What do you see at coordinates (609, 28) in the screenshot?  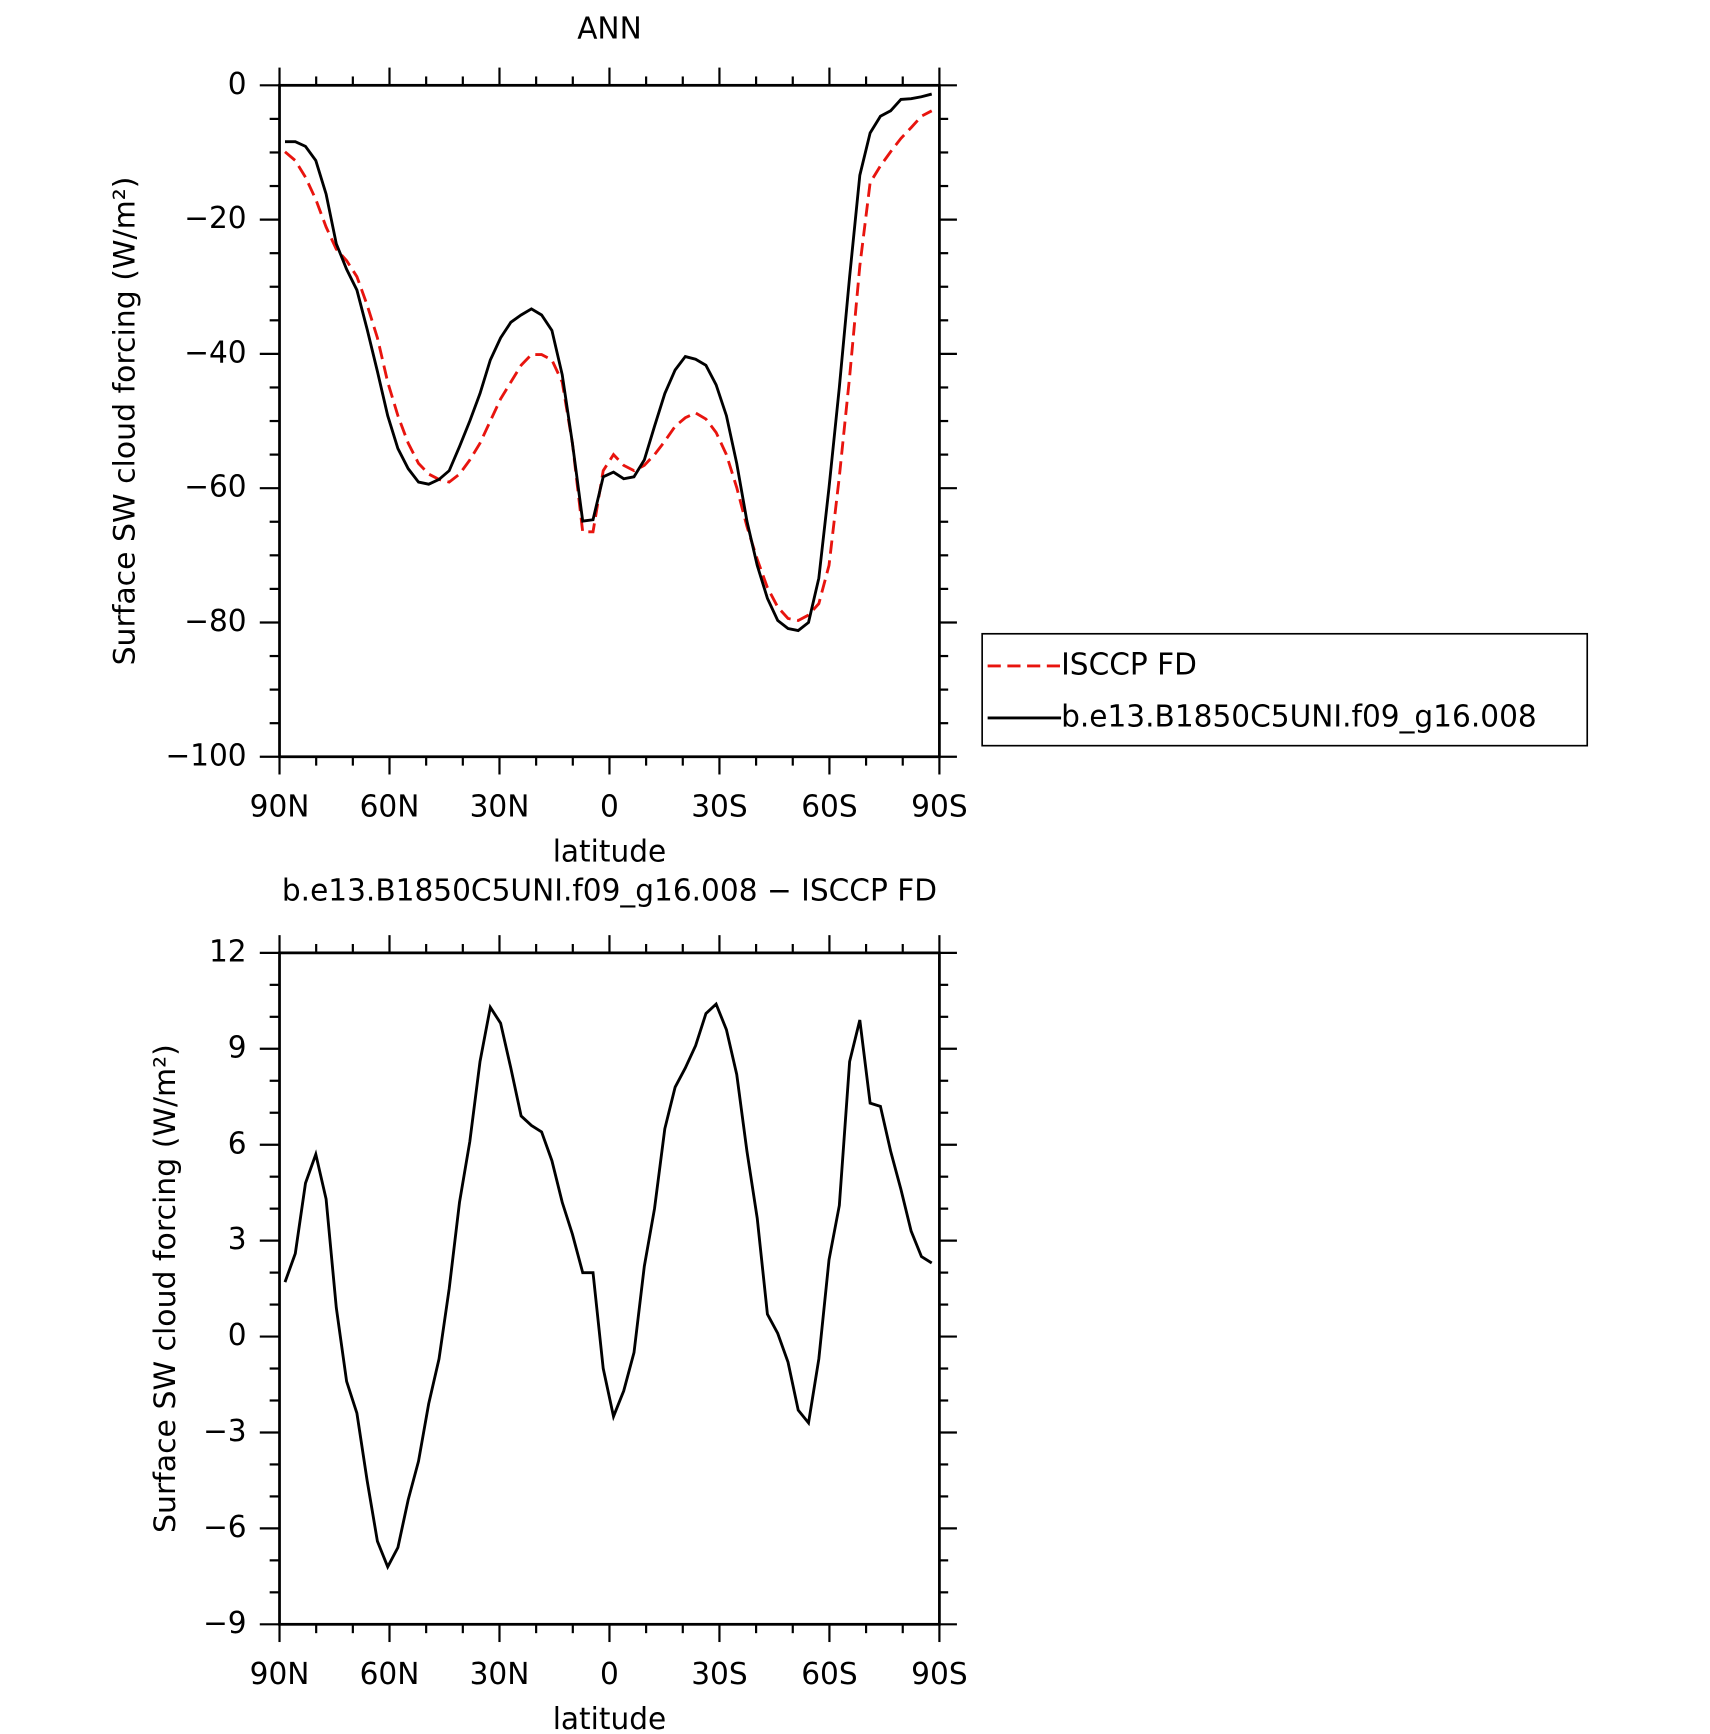 I see `chart-title: ANN` at bounding box center [609, 28].